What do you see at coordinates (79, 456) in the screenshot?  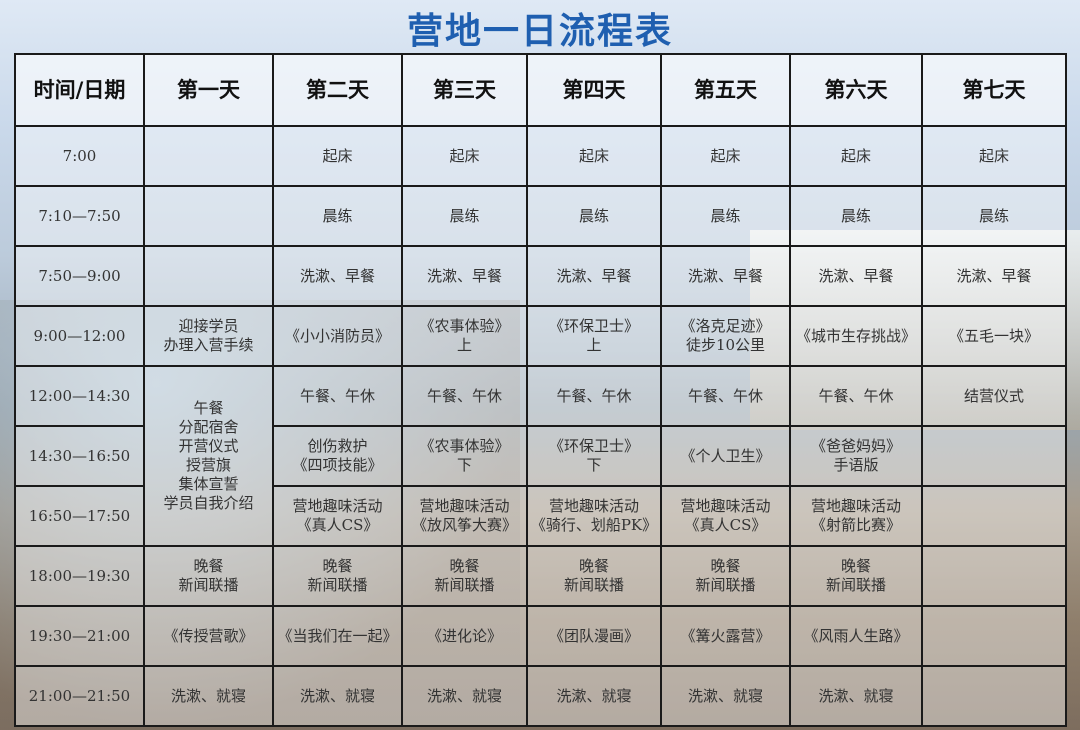 I see `time-cell: 14:30—16:50` at bounding box center [79, 456].